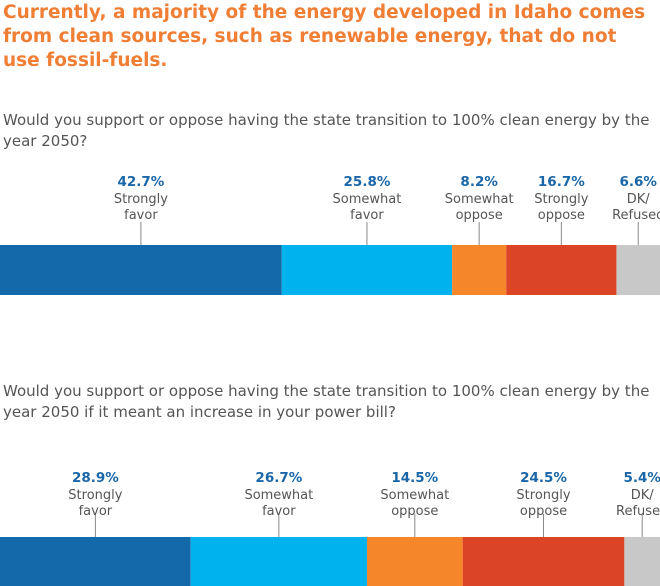 This screenshot has width=660, height=586. Describe the element at coordinates (367, 182) in the screenshot. I see `data-label-somewhat-favor: 25.8%` at that location.